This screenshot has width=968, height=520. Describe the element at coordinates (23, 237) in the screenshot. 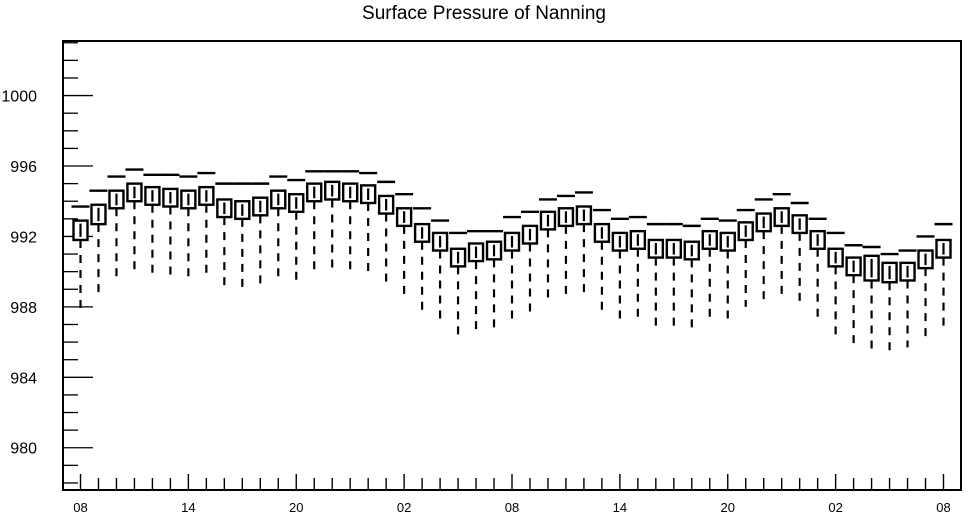

I see `y-tick-label: 992` at that location.